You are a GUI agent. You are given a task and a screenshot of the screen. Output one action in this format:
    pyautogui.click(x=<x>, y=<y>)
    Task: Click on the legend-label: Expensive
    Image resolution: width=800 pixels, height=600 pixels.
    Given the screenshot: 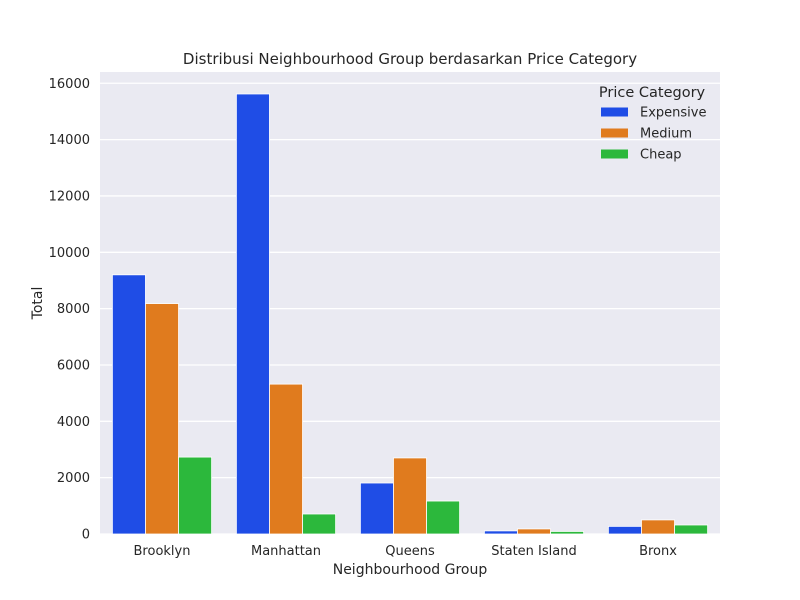 What is the action you would take?
    pyautogui.click(x=673, y=113)
    